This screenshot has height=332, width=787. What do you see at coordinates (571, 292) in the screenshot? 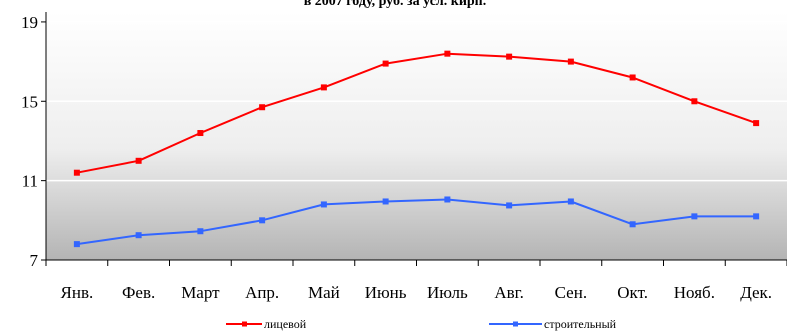
I see `x-tick-label-8: Сен.` at bounding box center [571, 292].